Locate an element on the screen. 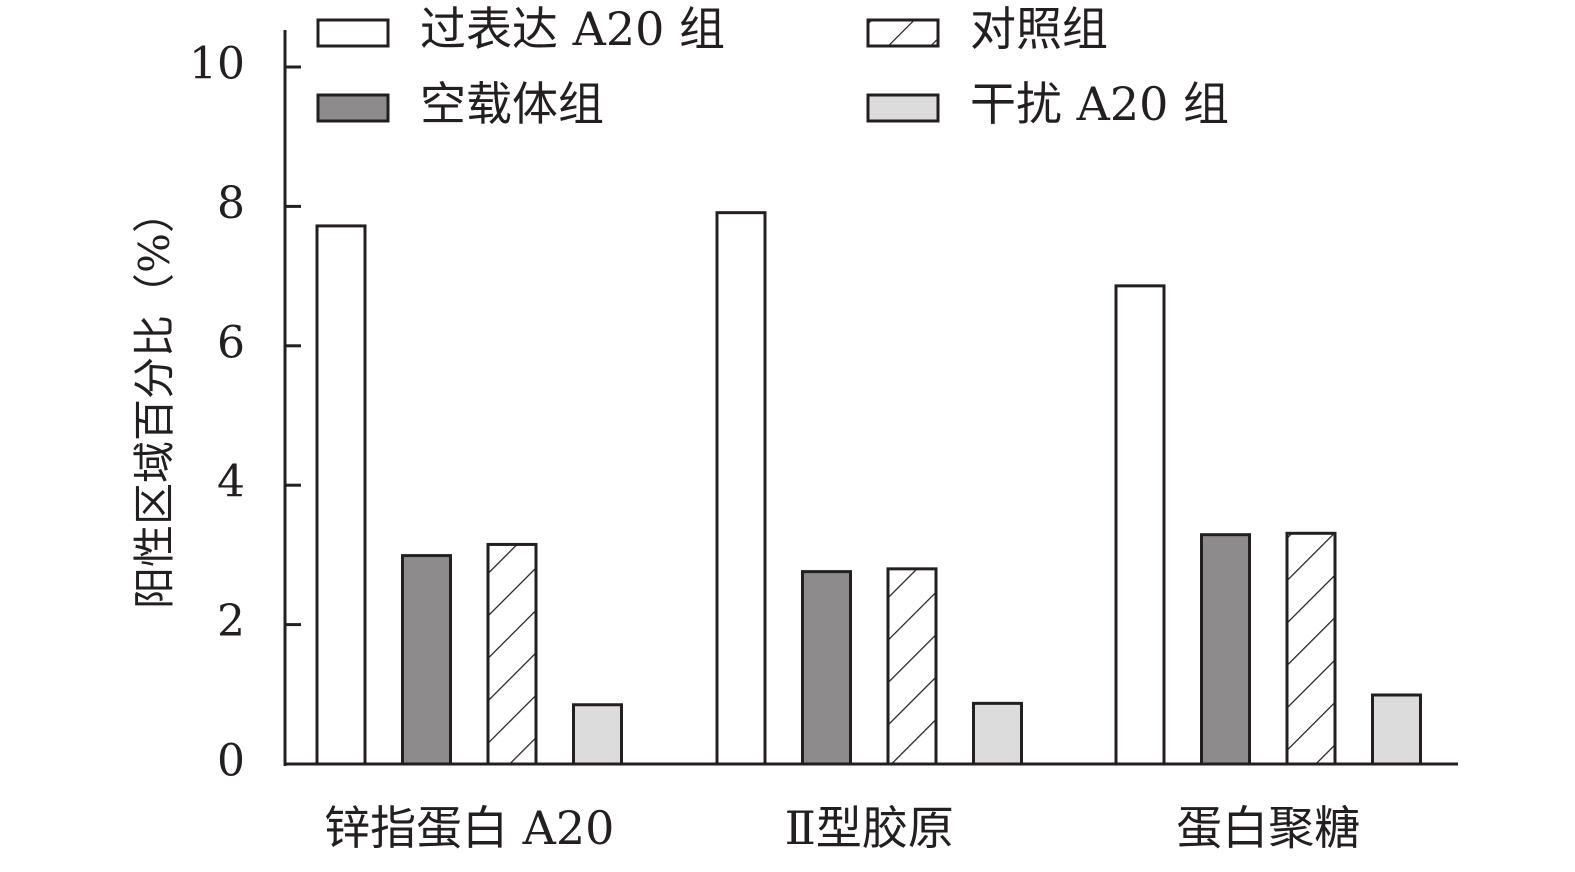 The width and height of the screenshot is (1575, 872). category-label: 蛋白聚糖 is located at coordinates (1268, 828).